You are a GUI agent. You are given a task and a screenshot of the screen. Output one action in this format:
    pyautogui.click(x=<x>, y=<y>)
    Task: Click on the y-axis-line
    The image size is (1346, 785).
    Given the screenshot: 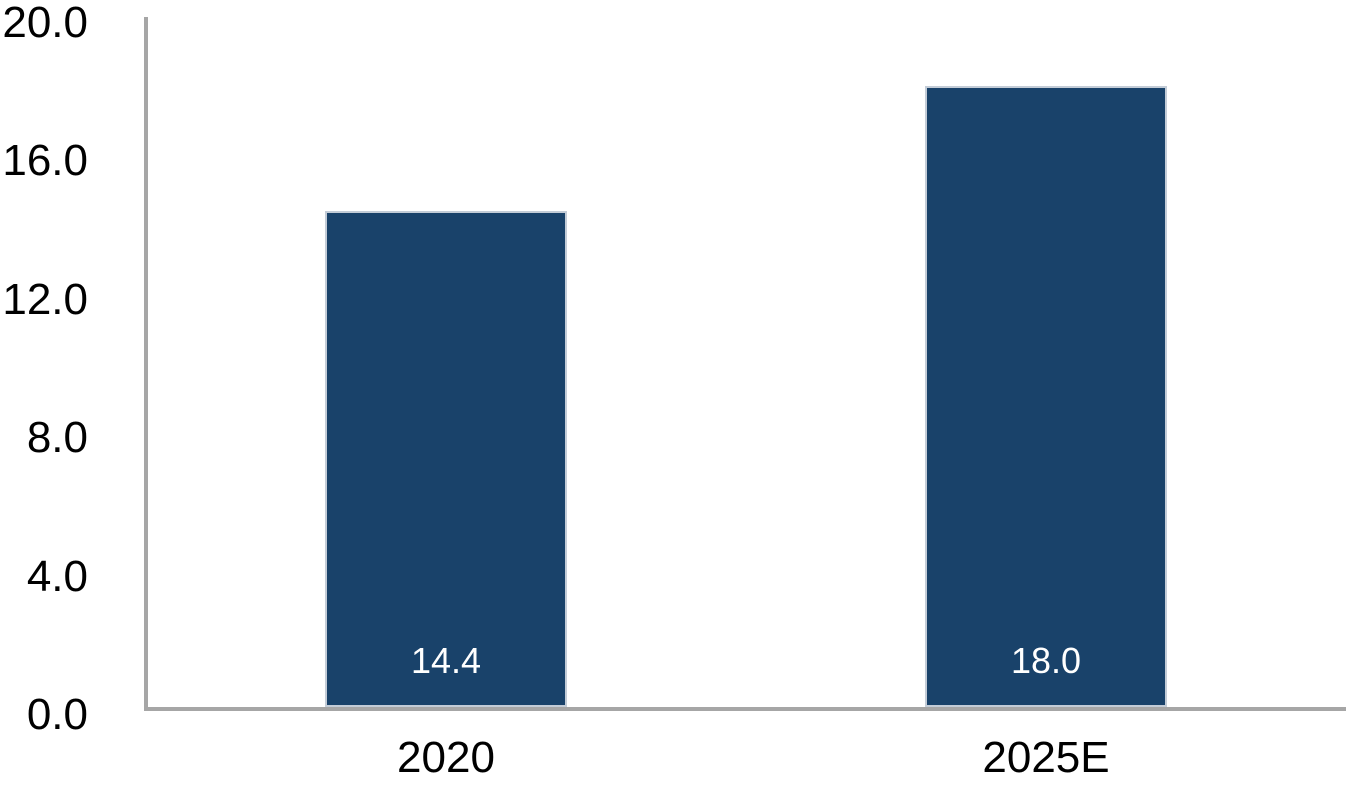 What is the action you would take?
    pyautogui.click(x=146, y=364)
    